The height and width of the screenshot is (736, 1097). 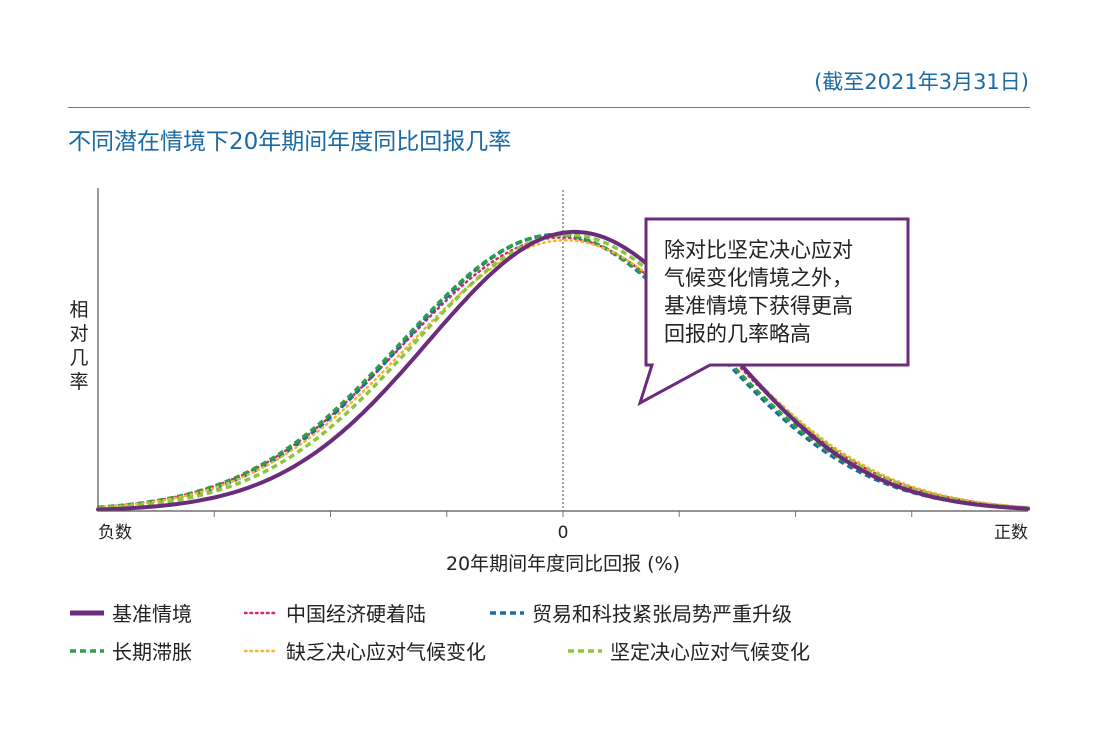 I want to click on legend-item: 基准情境, so click(x=131, y=612).